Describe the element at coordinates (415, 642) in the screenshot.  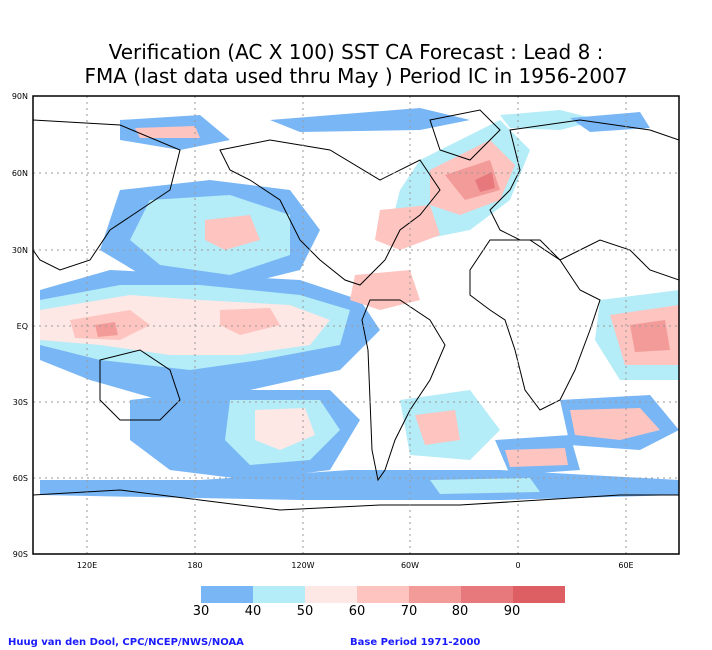
I see `base-period-note: Base Period 1971-2000` at that location.